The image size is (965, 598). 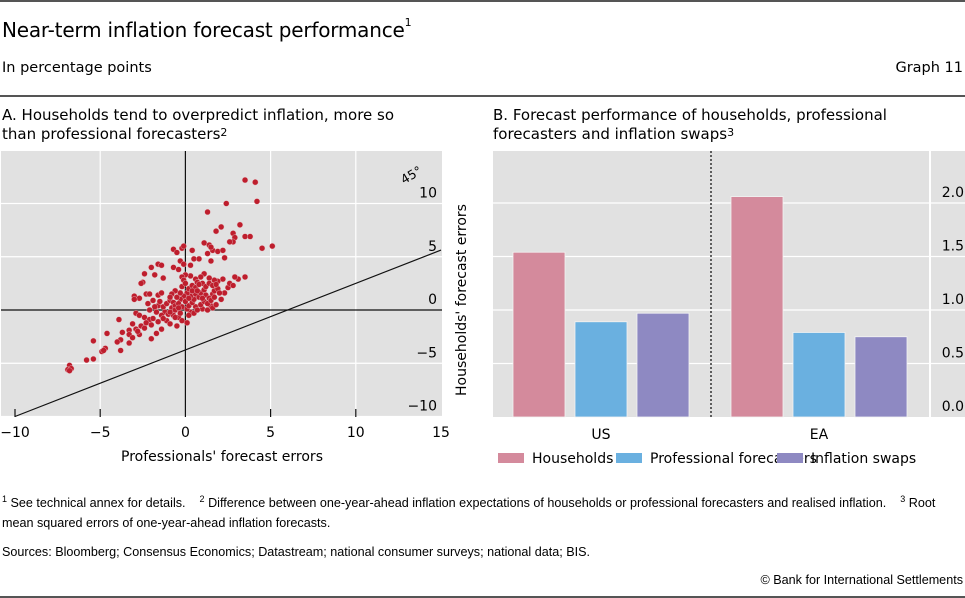 I want to click on bar-professional-forecasters-us, so click(x=601, y=369).